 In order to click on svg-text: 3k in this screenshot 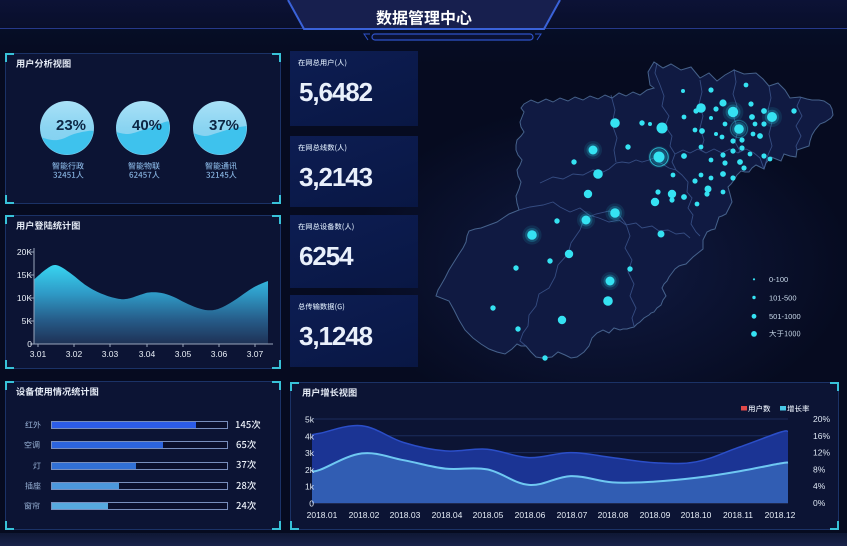, I will do `click(310, 453)`.